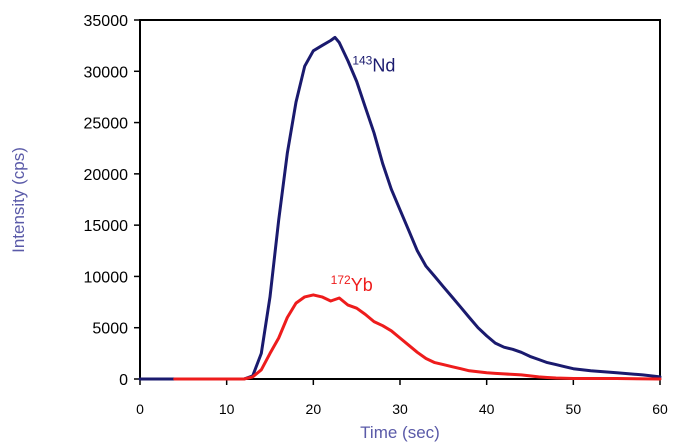 This screenshot has height=445, width=674. What do you see at coordinates (106, 124) in the screenshot?
I see `y-tick-label: 25000` at bounding box center [106, 124].